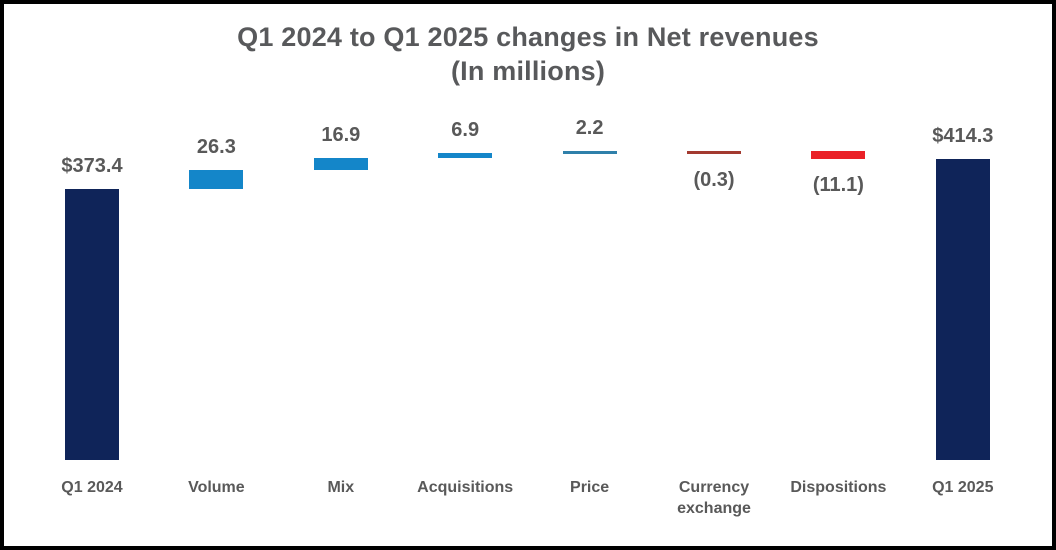  What do you see at coordinates (963, 487) in the screenshot?
I see `axis-label-q1-2025: Q1 2025` at bounding box center [963, 487].